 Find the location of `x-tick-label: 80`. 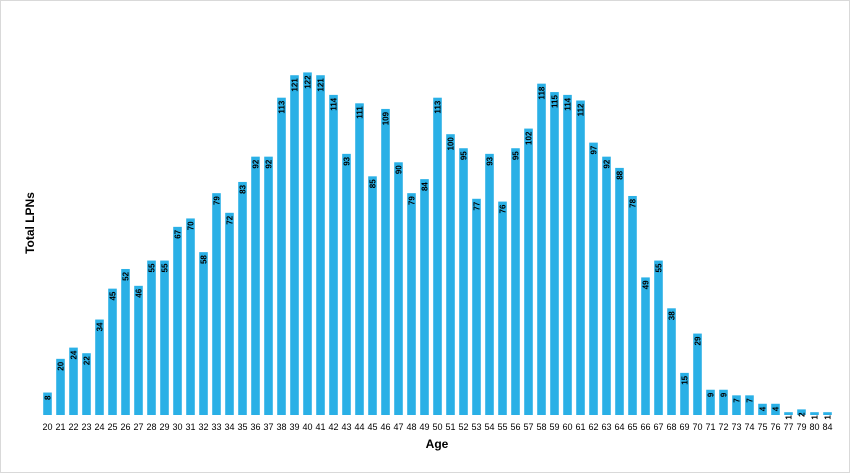

x-tick-label: 80 is located at coordinates (814, 427).